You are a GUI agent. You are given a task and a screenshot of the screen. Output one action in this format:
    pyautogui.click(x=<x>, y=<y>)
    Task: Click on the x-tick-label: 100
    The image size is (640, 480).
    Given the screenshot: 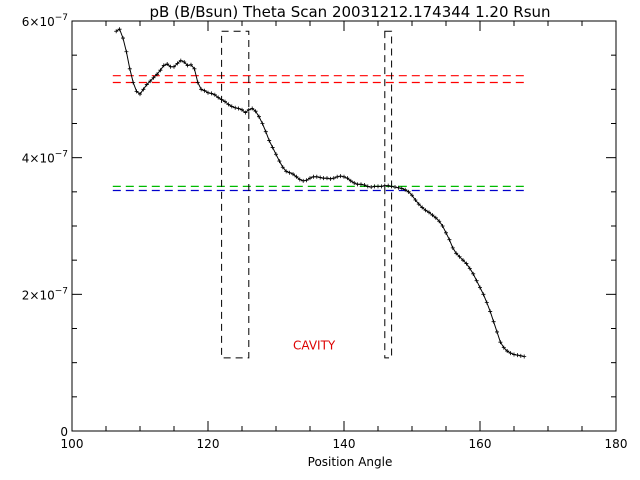 What is the action you would take?
    pyautogui.click(x=72, y=444)
    